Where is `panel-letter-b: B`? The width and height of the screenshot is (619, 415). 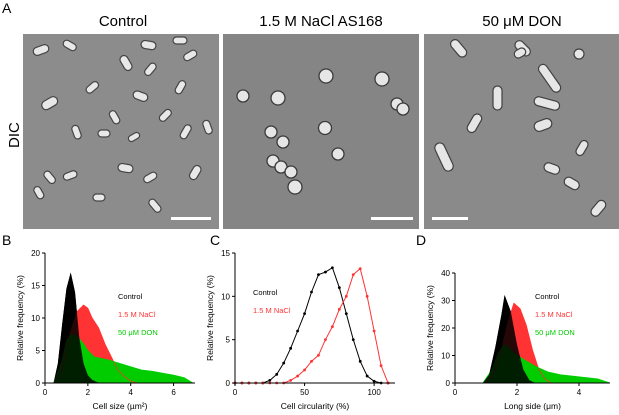 panel-letter-b: B is located at coordinates (7, 240).